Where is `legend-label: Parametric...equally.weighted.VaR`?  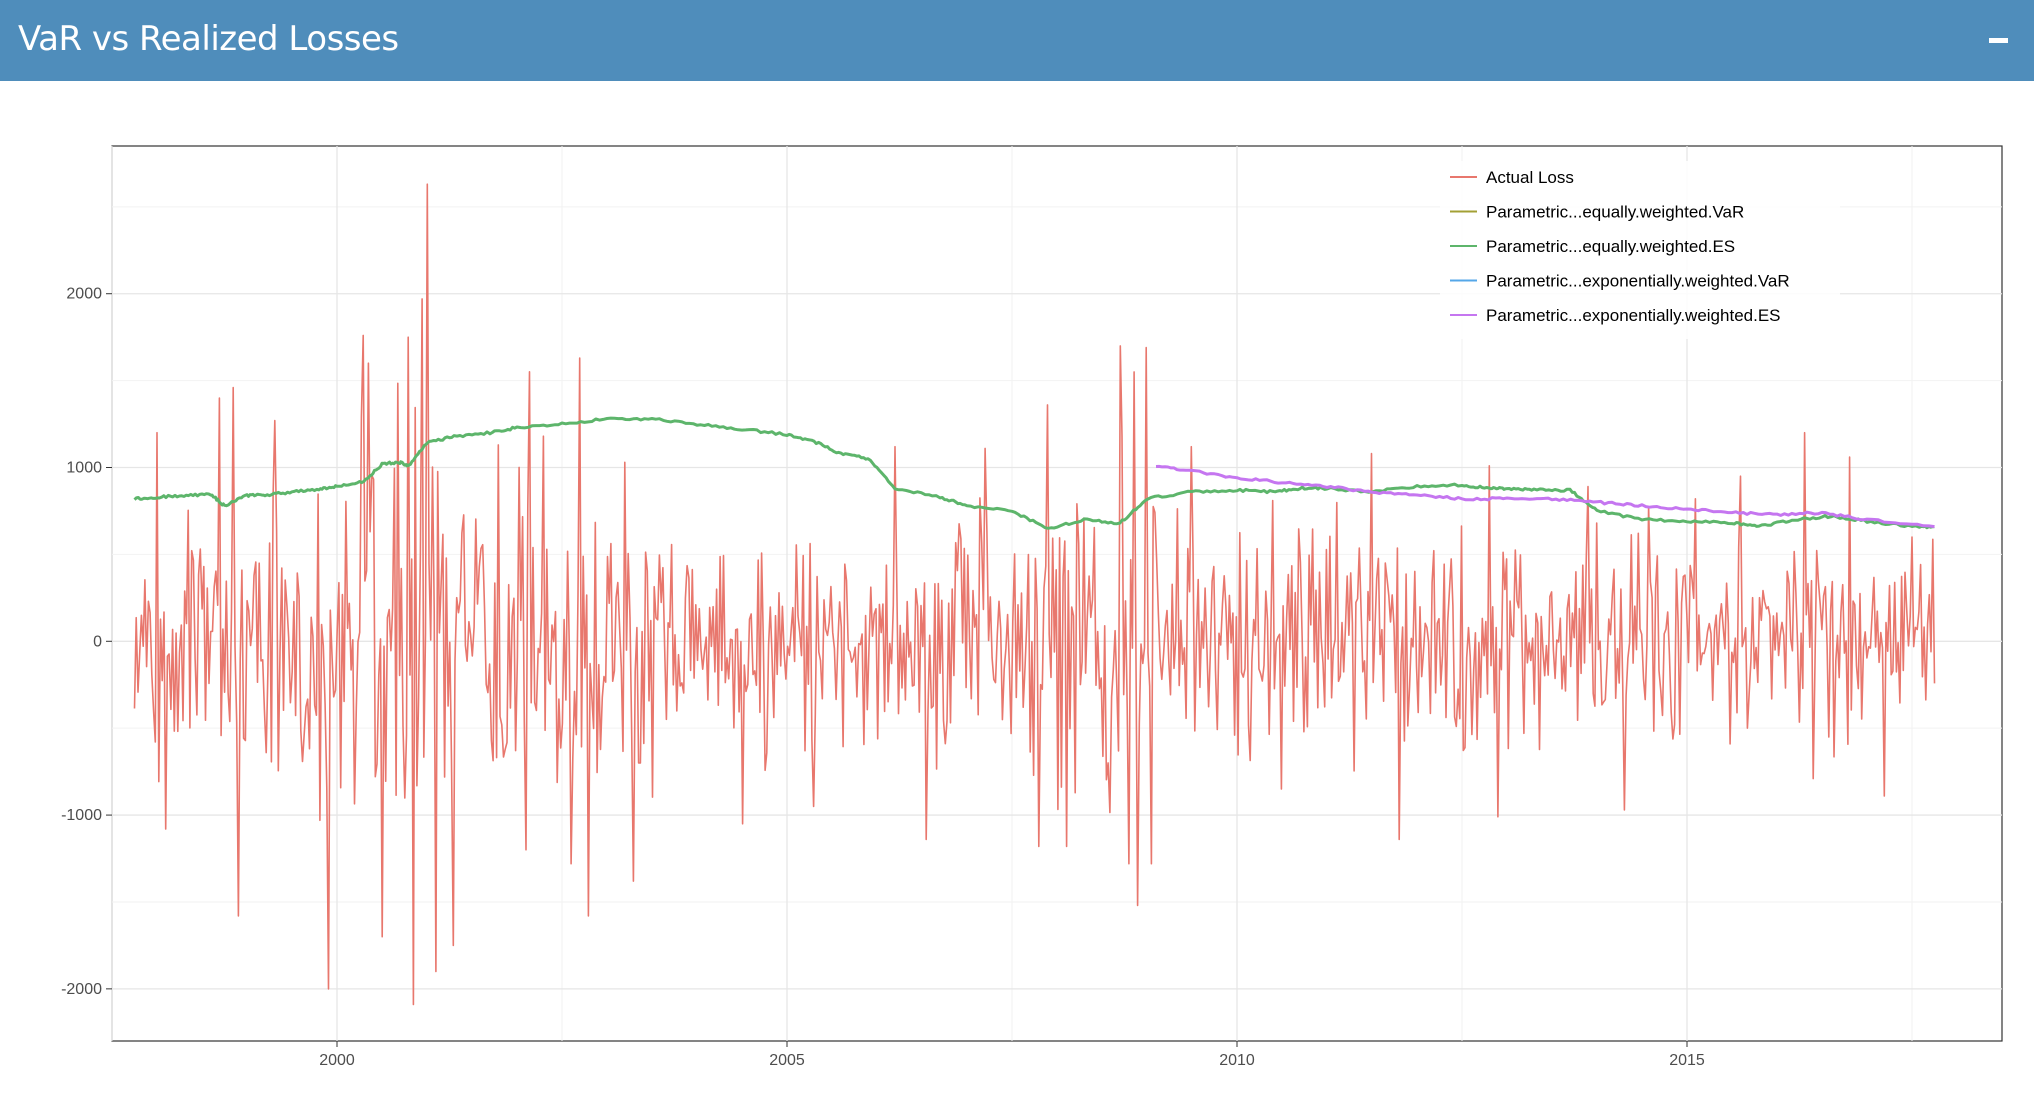 legend-label: Parametric...equally.weighted.VaR is located at coordinates (1615, 212).